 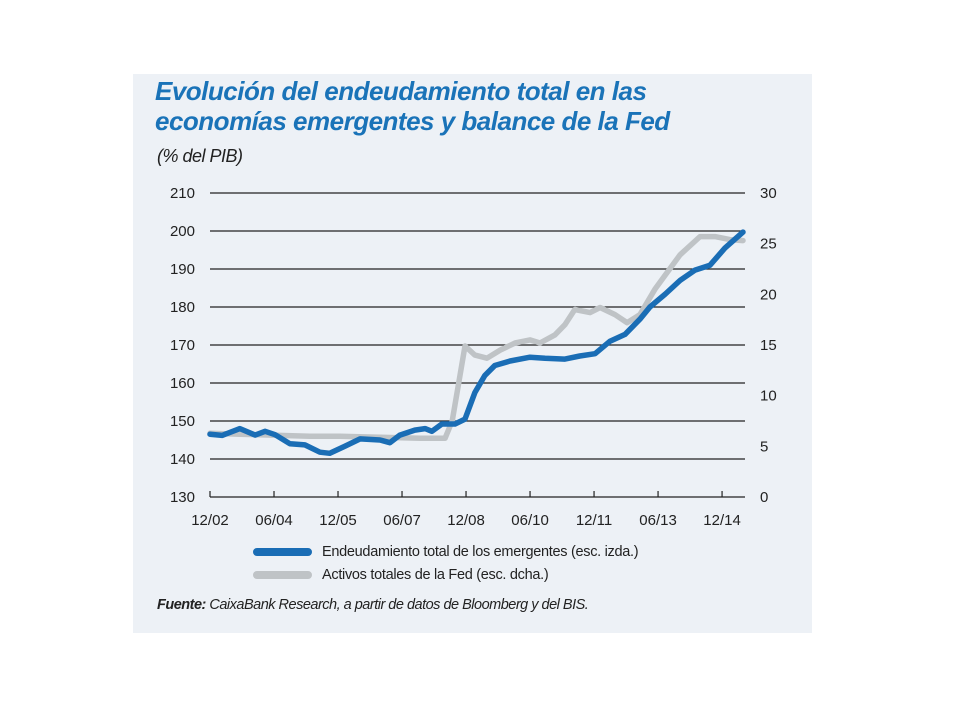 I want to click on y-axis-right: 0 5 10 15 20 25 30, so click(x=768, y=345).